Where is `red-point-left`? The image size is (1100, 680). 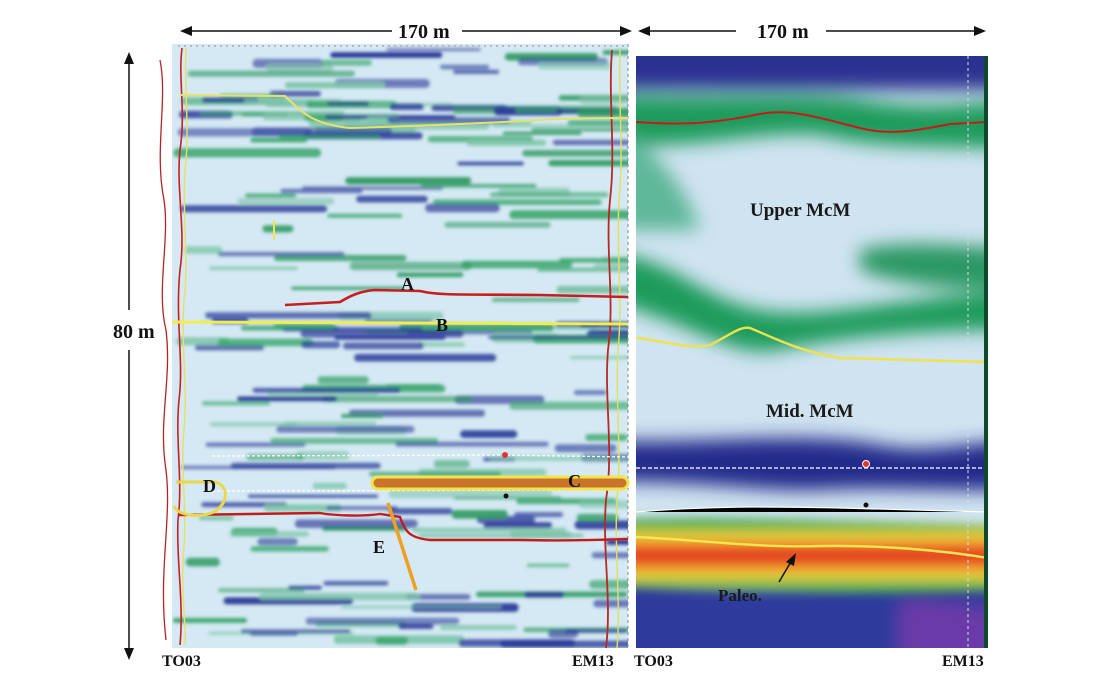 red-point-left is located at coordinates (505, 455).